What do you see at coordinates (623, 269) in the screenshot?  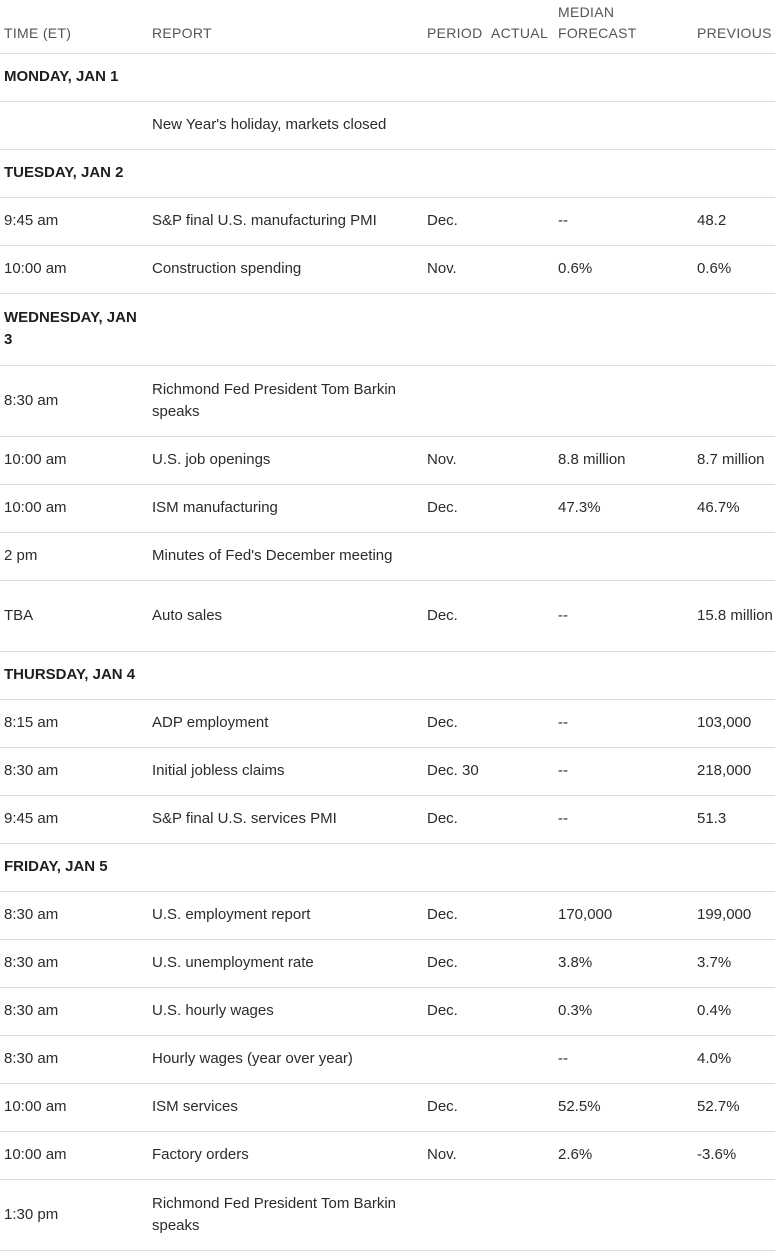 I see `forecast-cell: 0.6%` at bounding box center [623, 269].